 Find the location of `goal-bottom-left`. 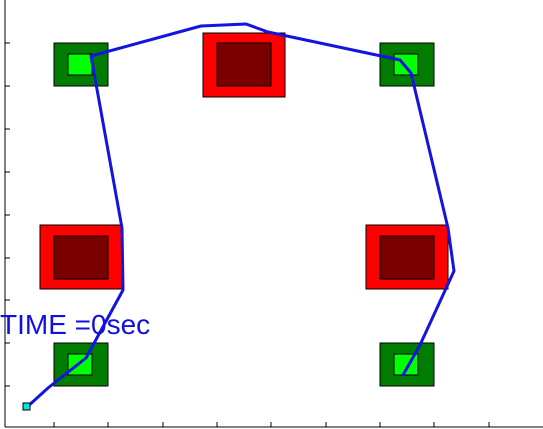

goal-bottom-left is located at coordinates (81, 364).